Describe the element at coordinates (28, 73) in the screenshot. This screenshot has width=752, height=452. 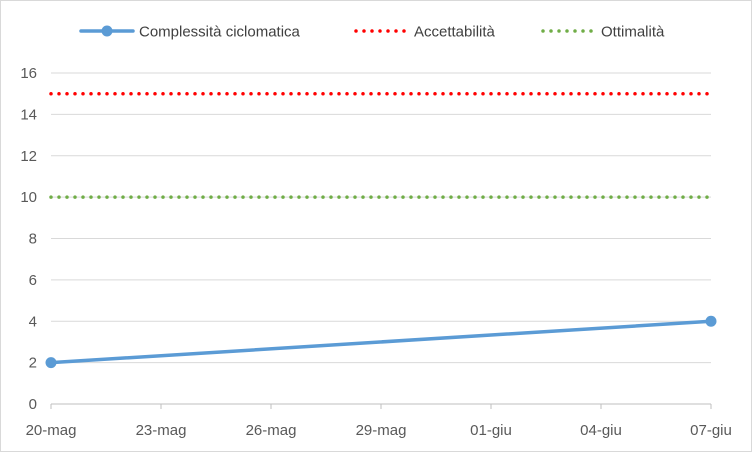
I see `y-tick-label: 16` at that location.